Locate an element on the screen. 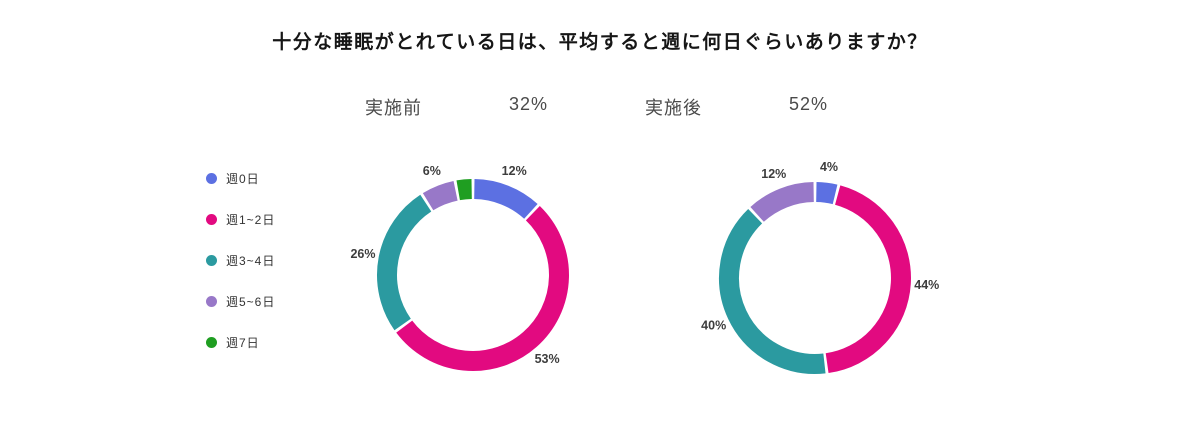 Image resolution: width=1200 pixels, height=424 pixels. legend-item: 週5~6日 is located at coordinates (240, 301).